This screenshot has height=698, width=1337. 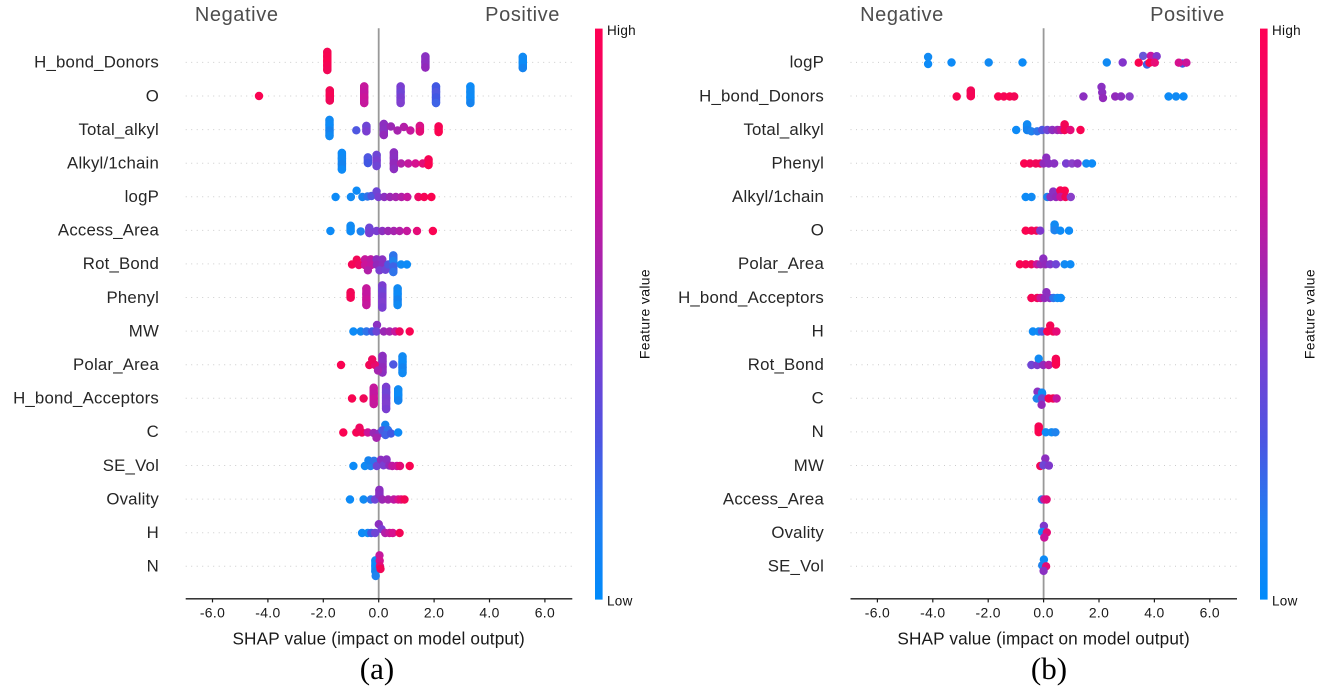 What do you see at coordinates (1049, 668) in the screenshot?
I see `svg-text: (b)` at bounding box center [1049, 668].